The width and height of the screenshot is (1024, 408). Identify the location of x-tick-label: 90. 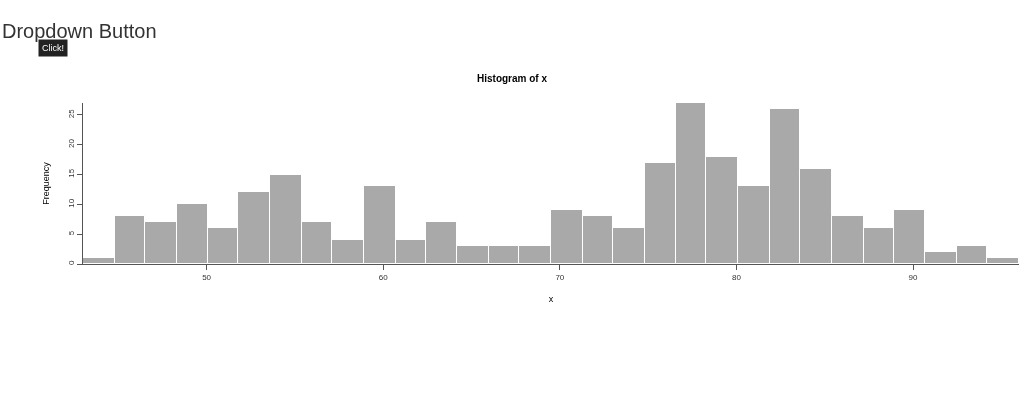
(913, 277).